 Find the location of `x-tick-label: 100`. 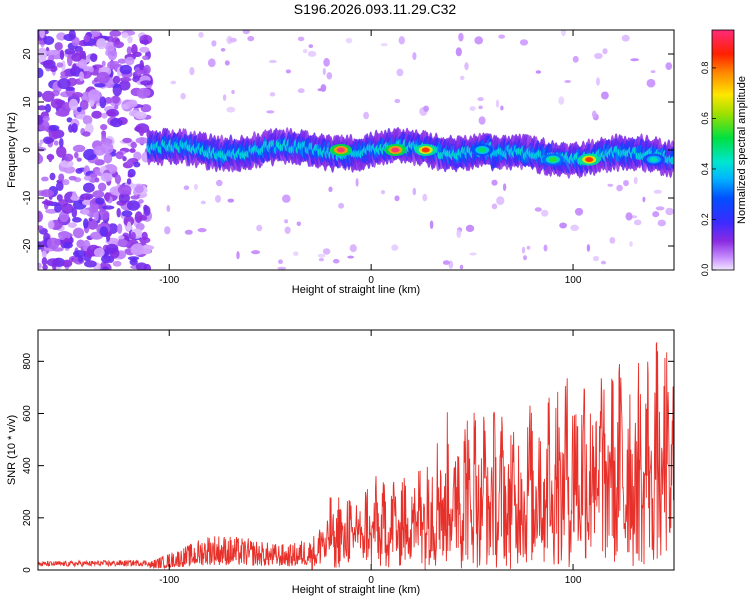

x-tick-label: 100 is located at coordinates (573, 280).